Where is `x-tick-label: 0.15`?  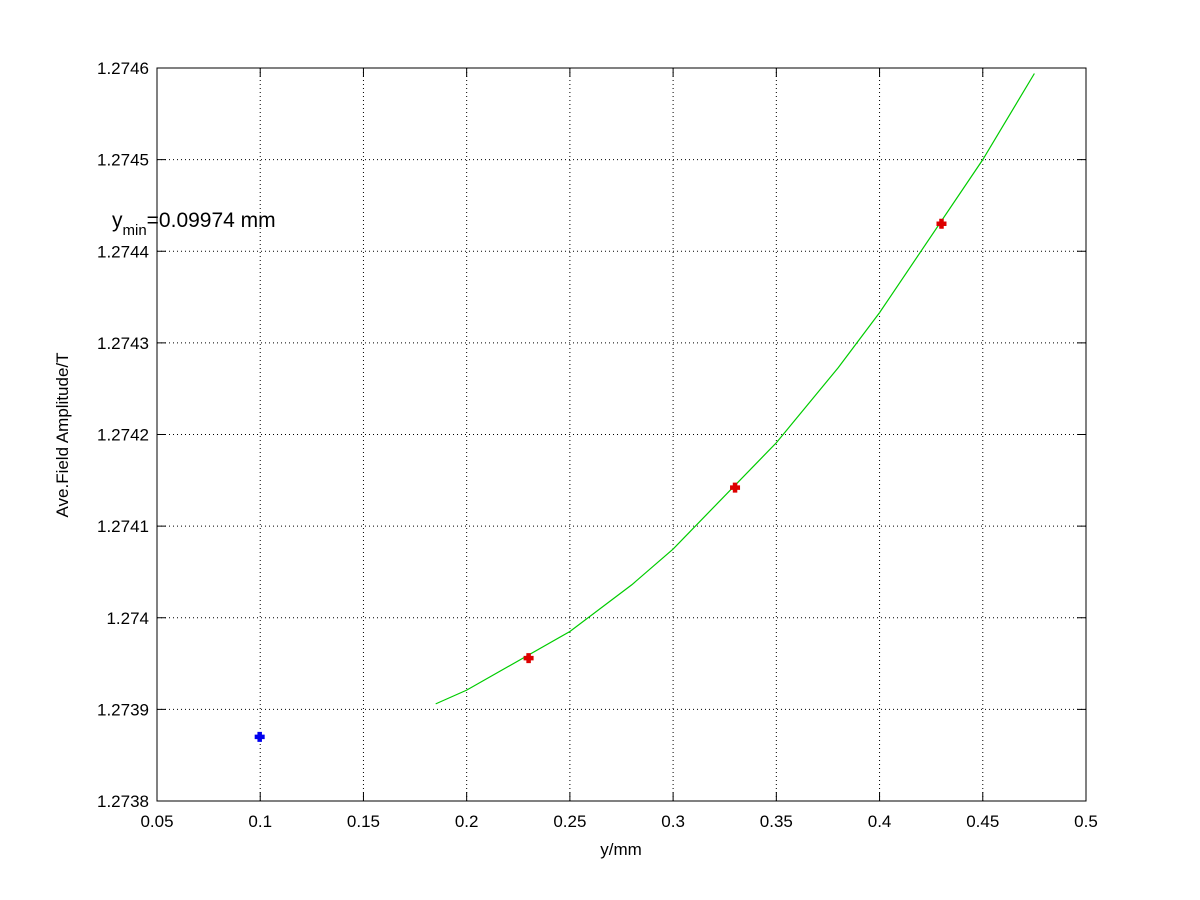 x-tick-label: 0.15 is located at coordinates (363, 821).